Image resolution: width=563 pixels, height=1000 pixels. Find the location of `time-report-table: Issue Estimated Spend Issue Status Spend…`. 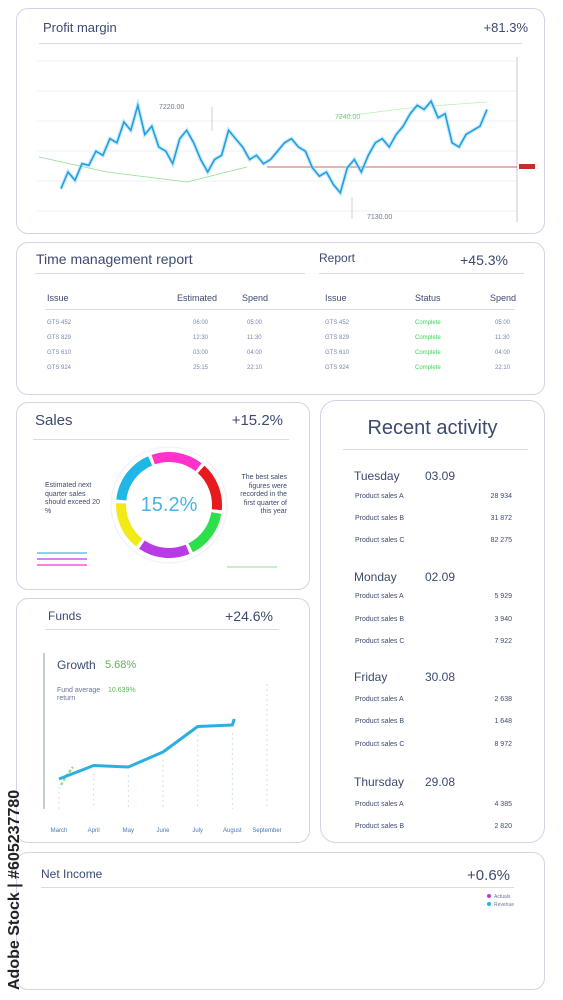

time-report-table: Issue Estimated Spend Issue Status Spend… is located at coordinates (281, 319).